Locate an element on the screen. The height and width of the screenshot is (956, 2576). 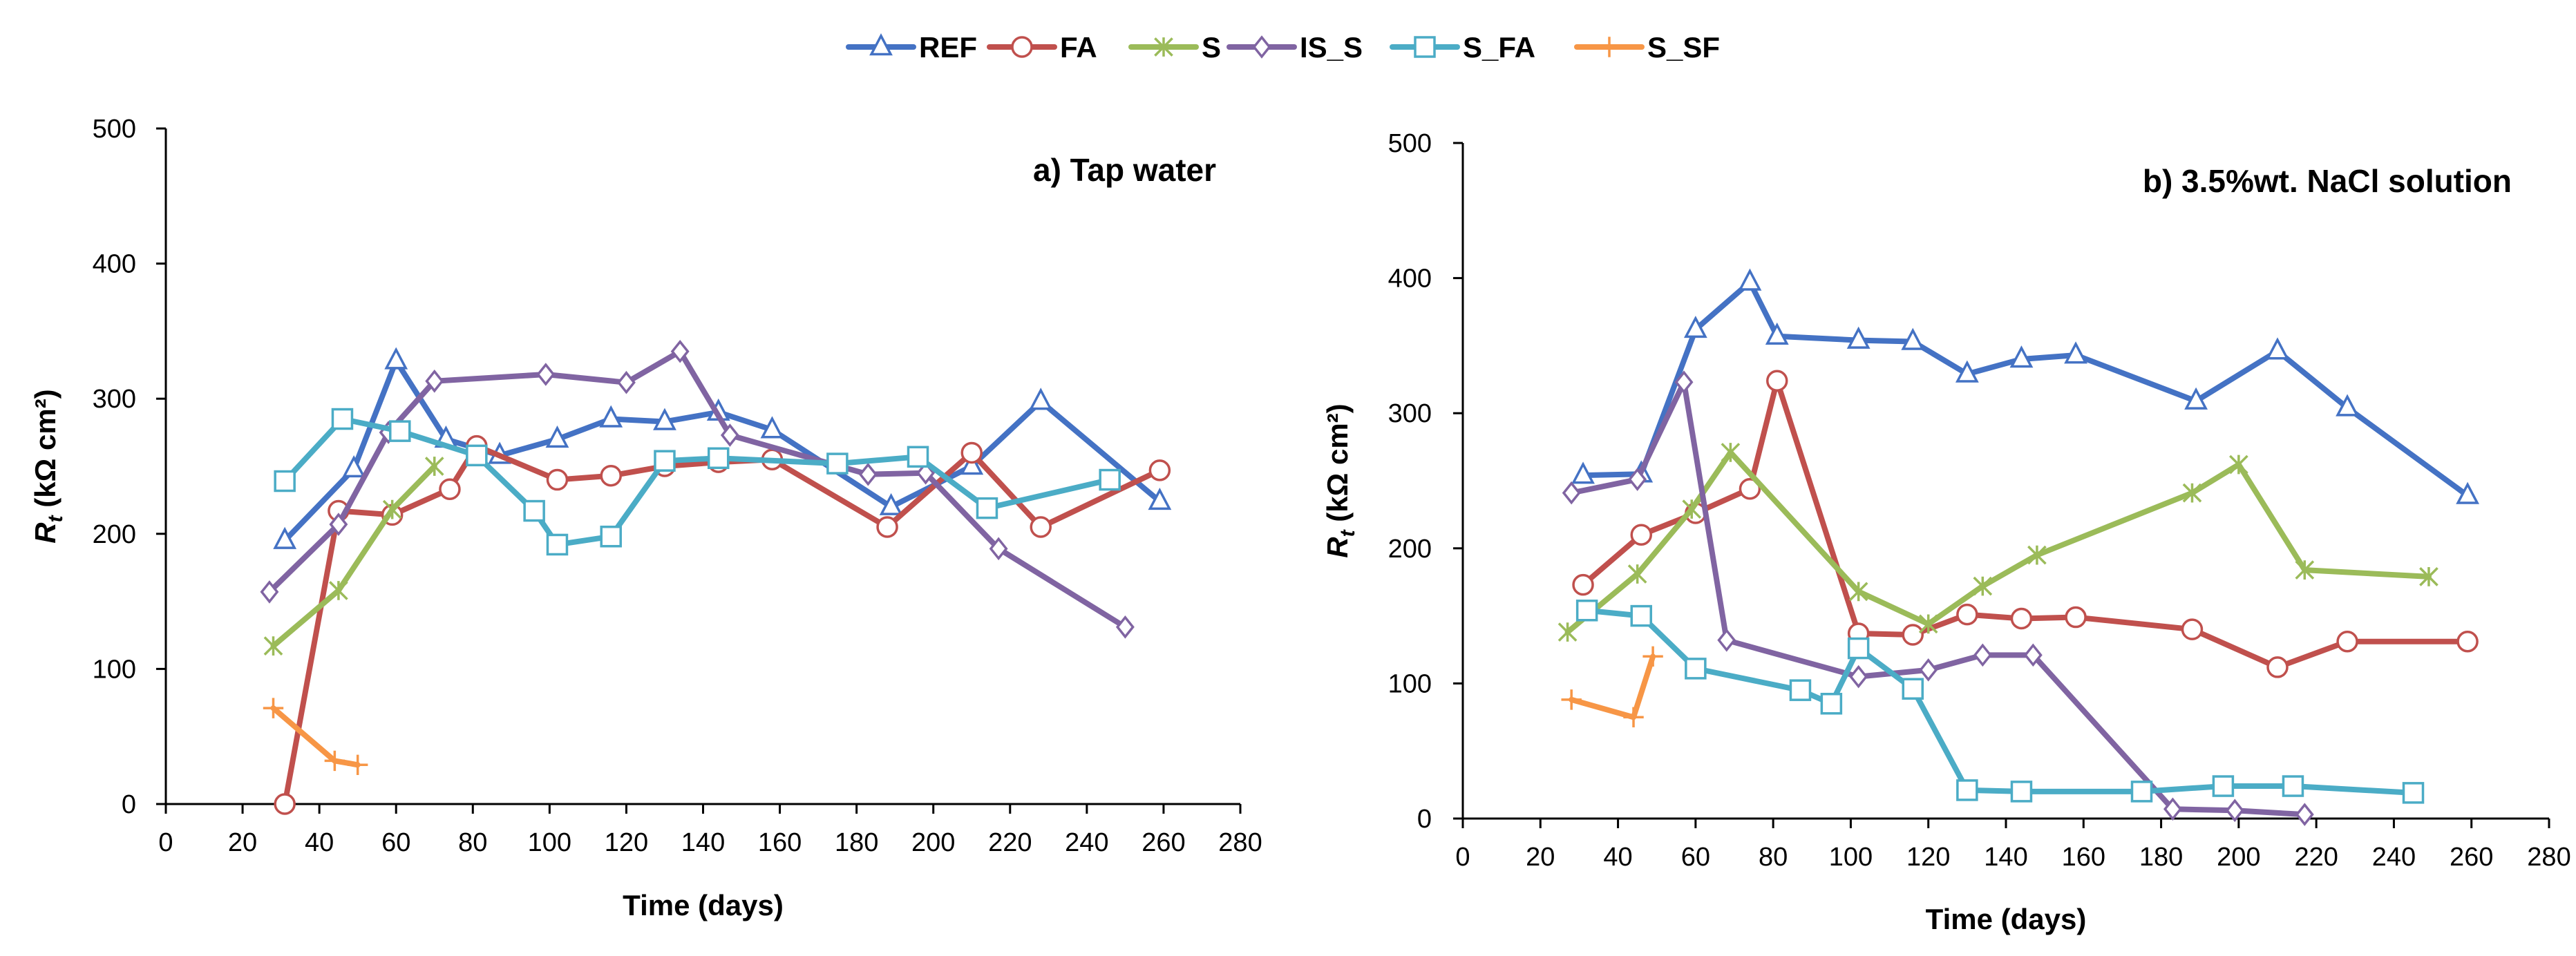
x-tick-label: 40 is located at coordinates (319, 842).